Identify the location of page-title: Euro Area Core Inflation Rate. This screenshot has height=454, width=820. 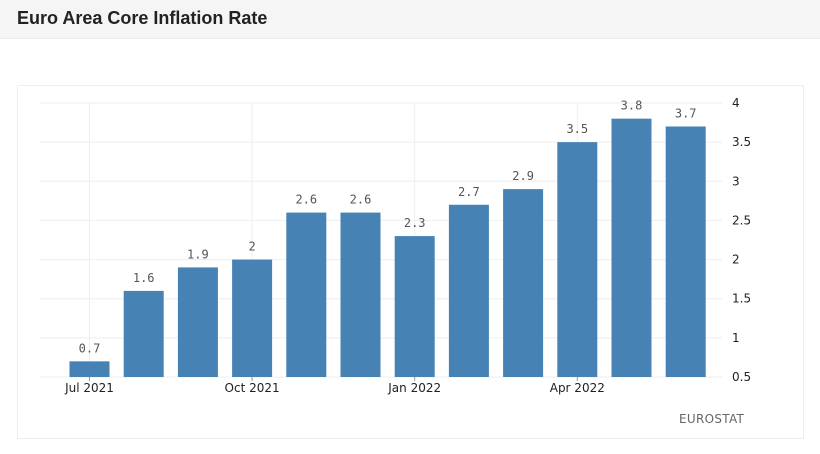
(142, 18).